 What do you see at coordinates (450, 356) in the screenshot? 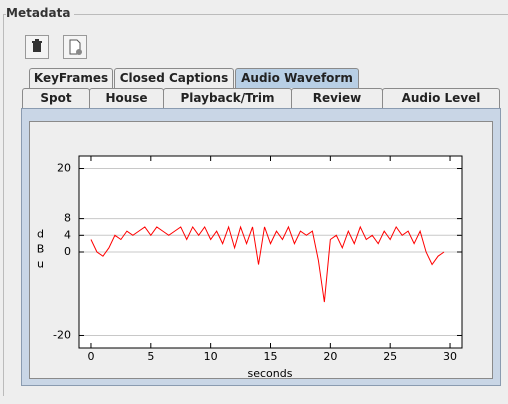
I see `x-tick-label: 30` at bounding box center [450, 356].